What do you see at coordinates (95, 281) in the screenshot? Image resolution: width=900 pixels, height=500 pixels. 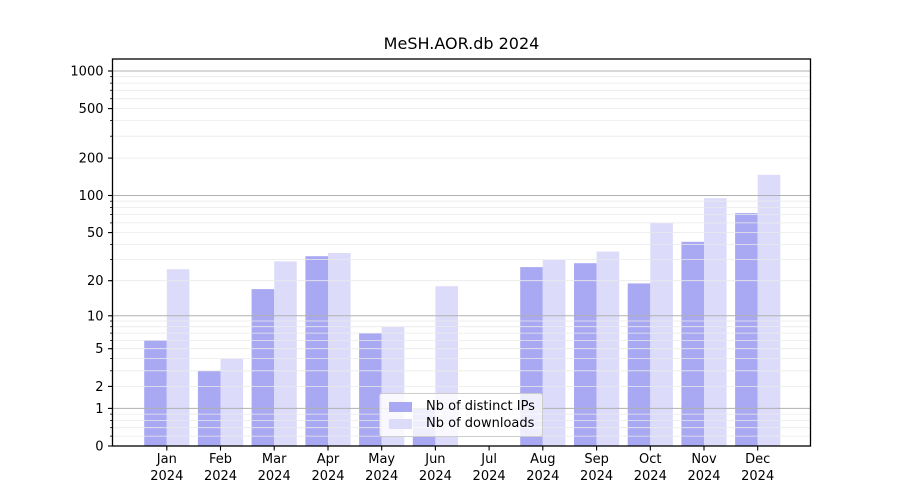 I see `y-tick-label: 20` at bounding box center [95, 281].